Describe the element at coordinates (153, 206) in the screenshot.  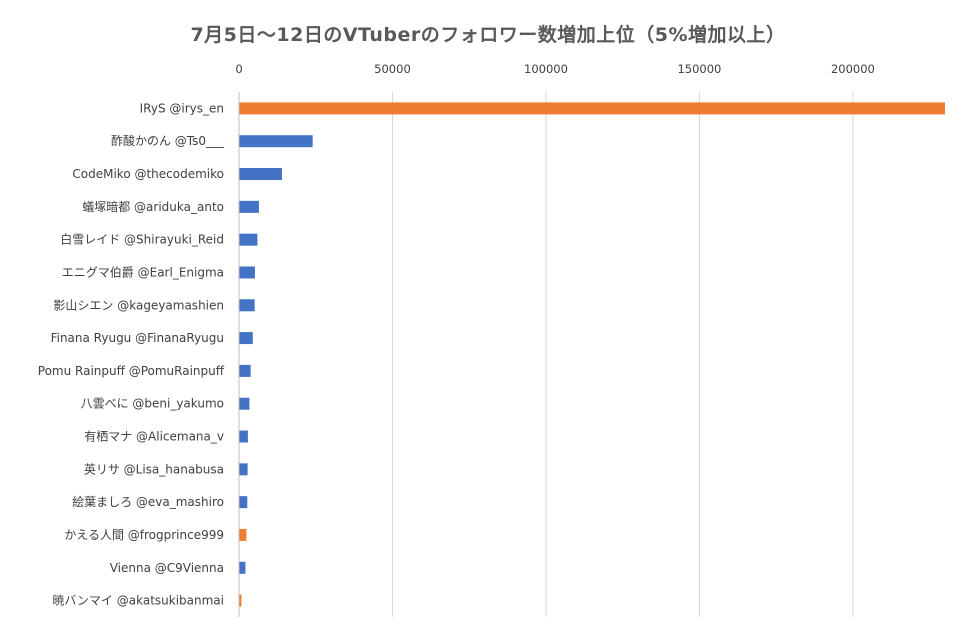
I see `category-label: 蟻塚暗都 @ariduka_anto` at that location.